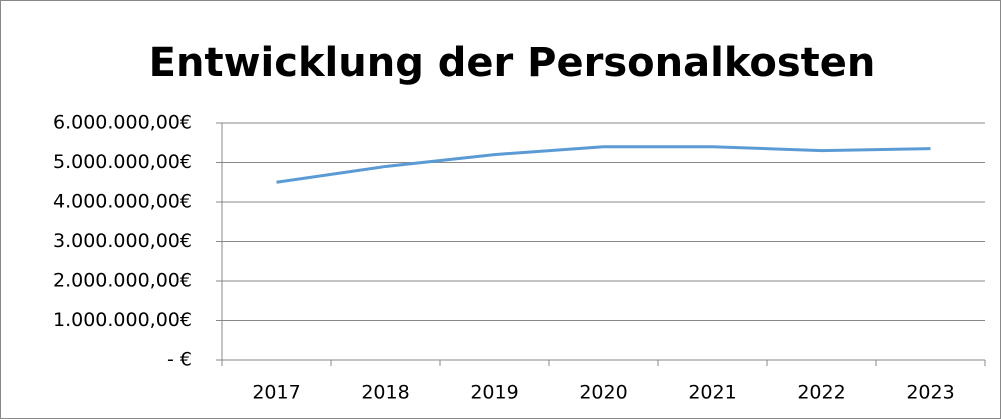  Describe the element at coordinates (122, 320) in the screenshot. I see `y-tick-label: 1.000.000,00€` at that location.